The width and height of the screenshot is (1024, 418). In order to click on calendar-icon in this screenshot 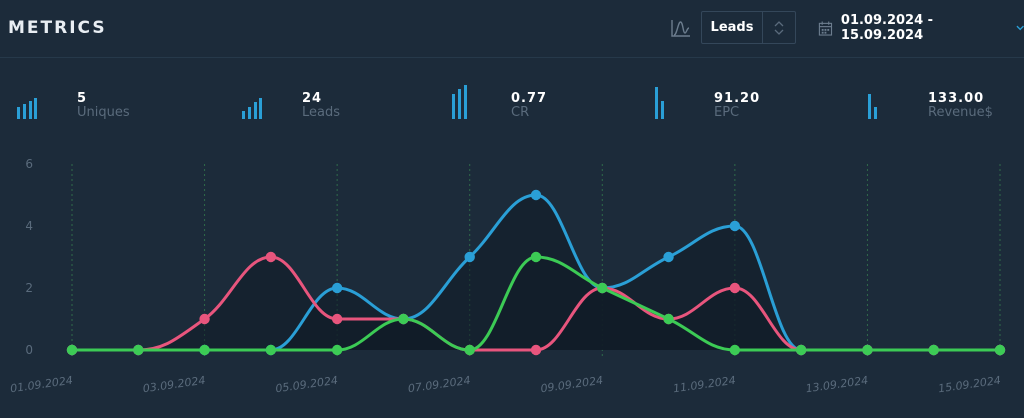, I will do `click(825, 28)`.